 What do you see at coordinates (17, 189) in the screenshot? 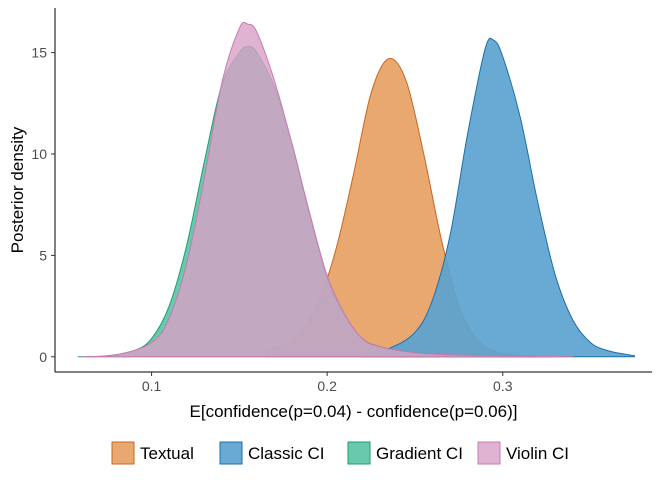
I see `y-axis-title: Posterior density` at bounding box center [17, 189].